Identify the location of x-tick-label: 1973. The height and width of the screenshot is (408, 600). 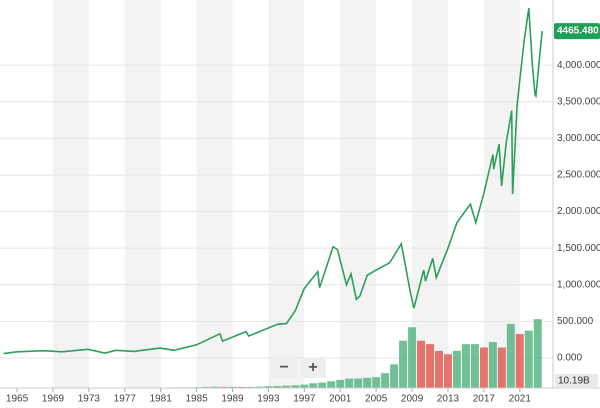
(89, 399).